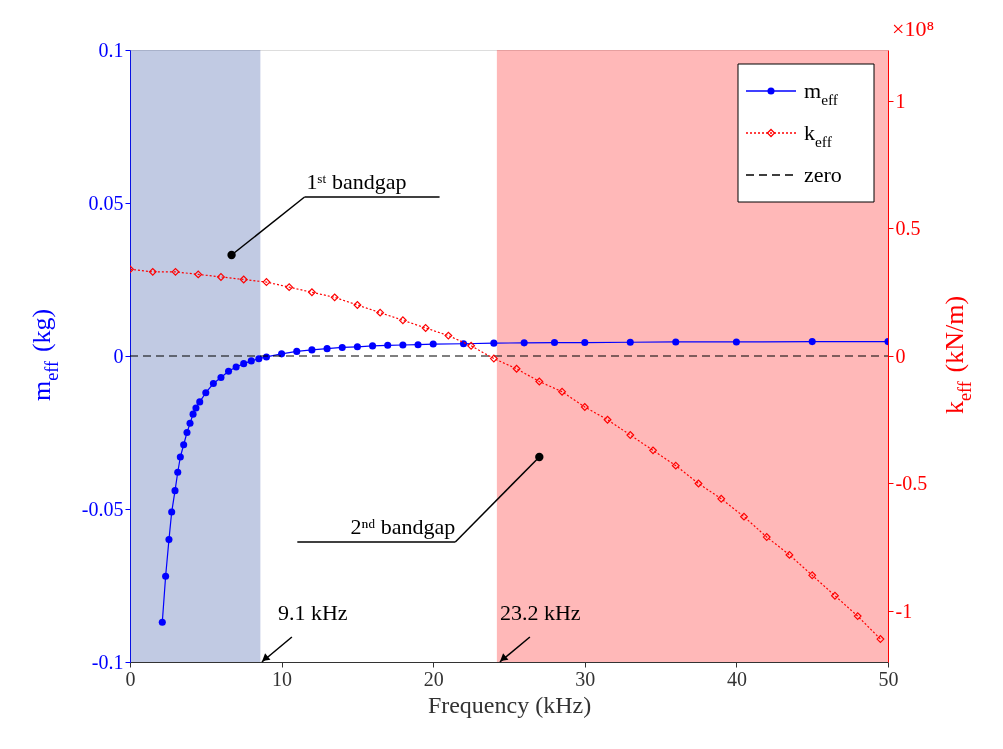 The height and width of the screenshot is (749, 1003). I want to click on x-tick-label: 10, so click(282, 678).